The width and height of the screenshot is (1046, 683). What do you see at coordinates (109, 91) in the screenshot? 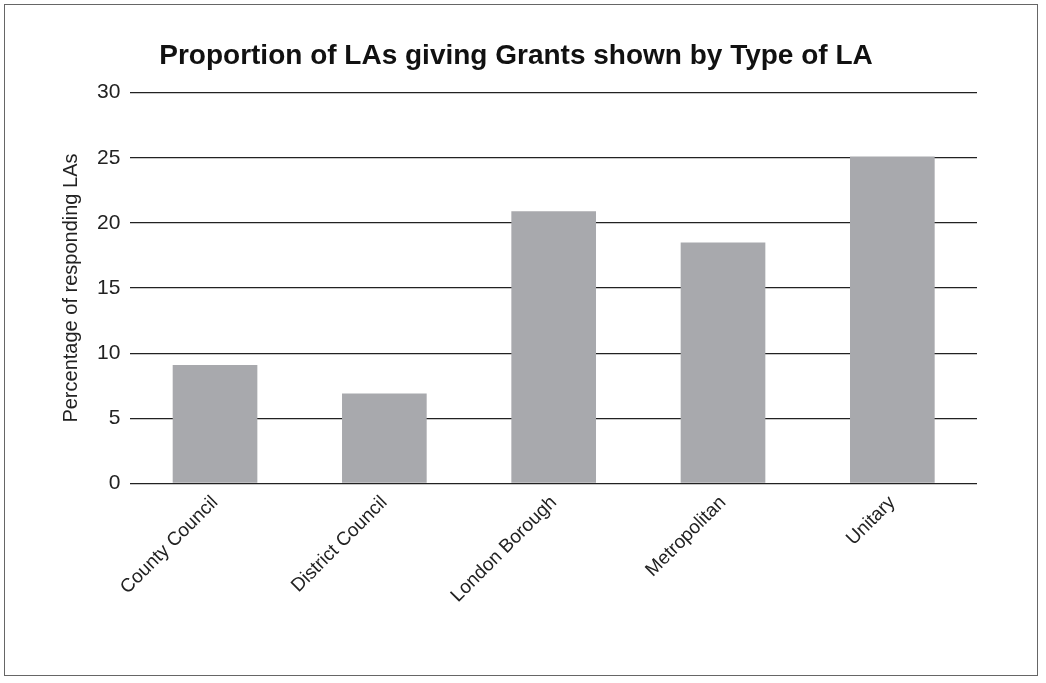
I see `y-tick-label: 30` at bounding box center [109, 91].